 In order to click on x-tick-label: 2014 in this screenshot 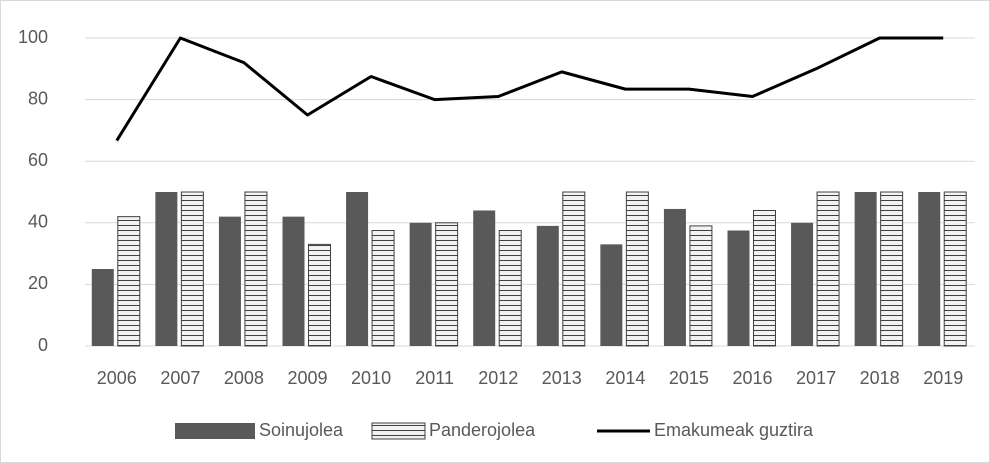, I will do `click(625, 378)`.